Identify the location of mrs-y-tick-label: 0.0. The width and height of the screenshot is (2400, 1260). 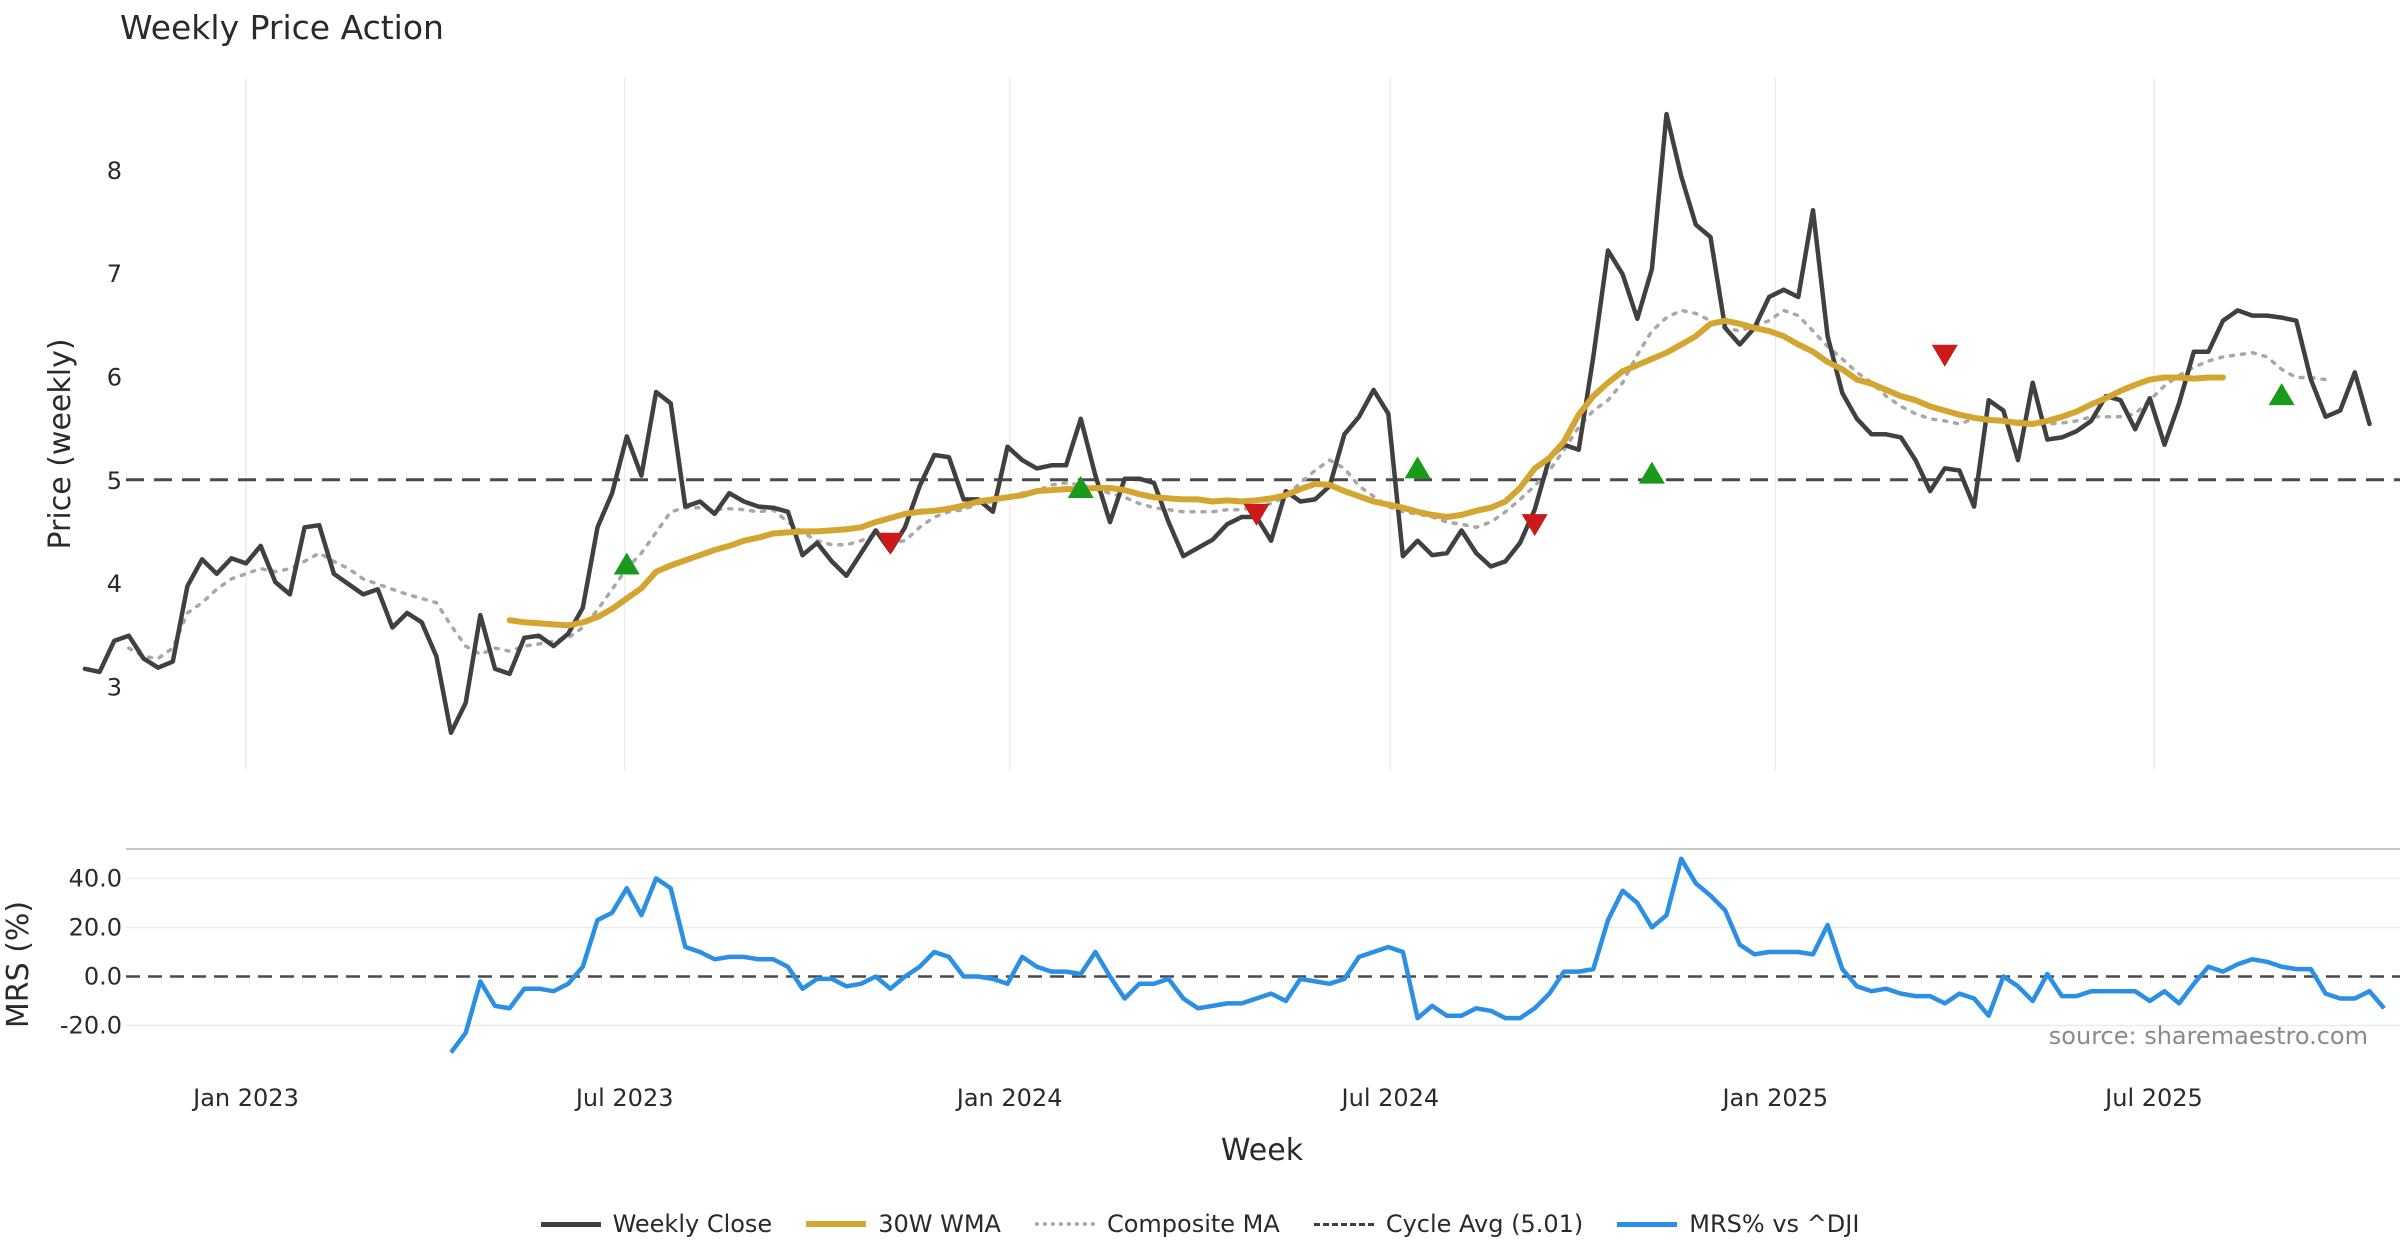
(103, 976).